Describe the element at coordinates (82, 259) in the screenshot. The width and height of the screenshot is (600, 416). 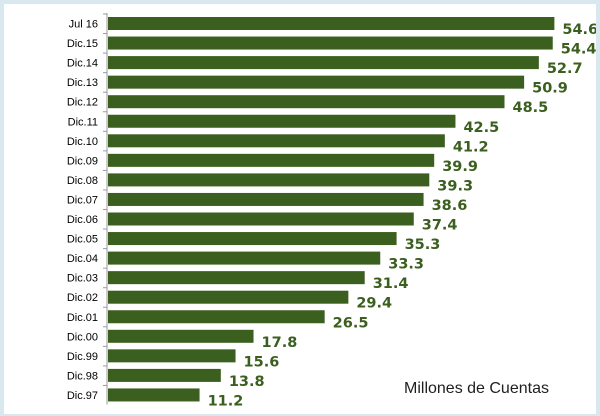
I see `category-label: Dic.04` at that location.